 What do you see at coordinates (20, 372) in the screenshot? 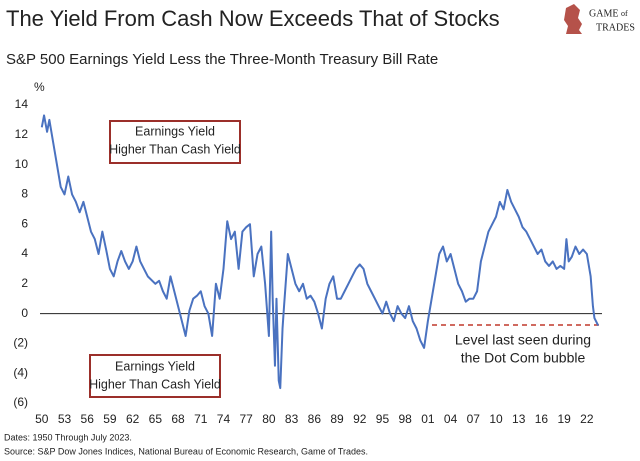
I see `y-tick-label: (4)` at bounding box center [20, 372].